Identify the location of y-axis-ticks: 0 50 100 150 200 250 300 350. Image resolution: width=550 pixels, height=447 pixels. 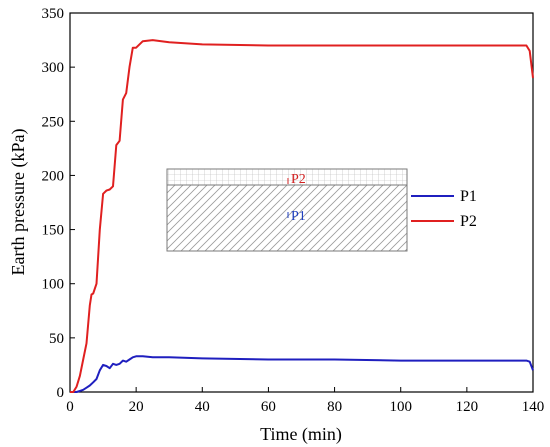
(58, 203).